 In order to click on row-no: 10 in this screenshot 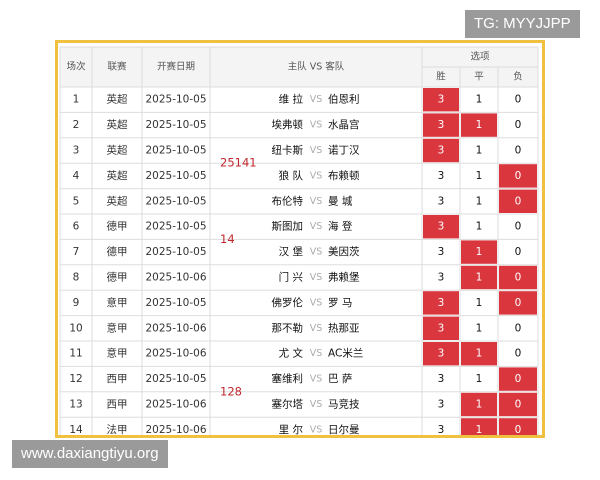, I will do `click(75, 328)`.